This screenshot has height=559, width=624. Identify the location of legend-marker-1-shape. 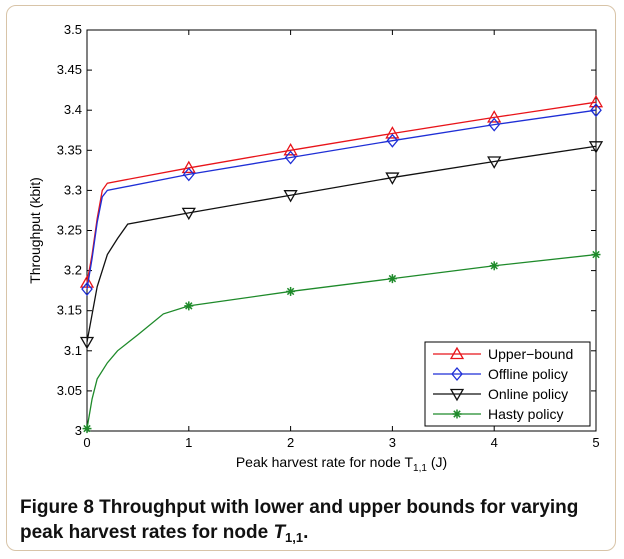
(457, 374).